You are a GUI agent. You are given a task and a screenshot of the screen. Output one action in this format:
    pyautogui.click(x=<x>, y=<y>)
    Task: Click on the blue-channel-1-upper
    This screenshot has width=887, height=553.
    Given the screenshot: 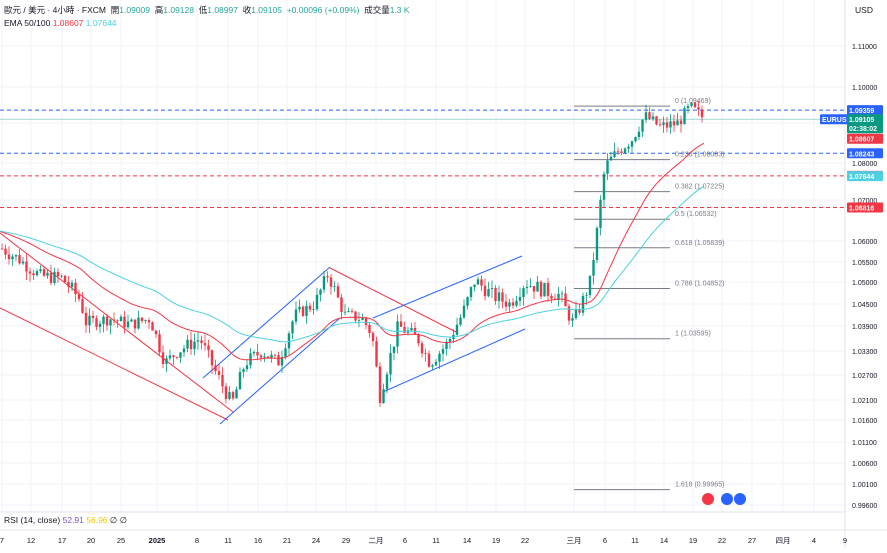 What is the action you would take?
    pyautogui.click(x=266, y=322)
    